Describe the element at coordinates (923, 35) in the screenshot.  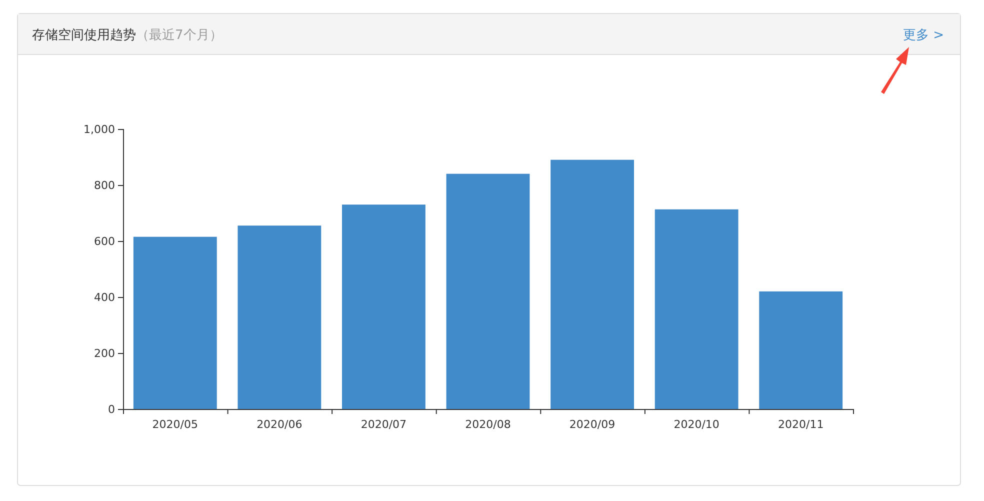
I see `text: 更多 >` at that location.